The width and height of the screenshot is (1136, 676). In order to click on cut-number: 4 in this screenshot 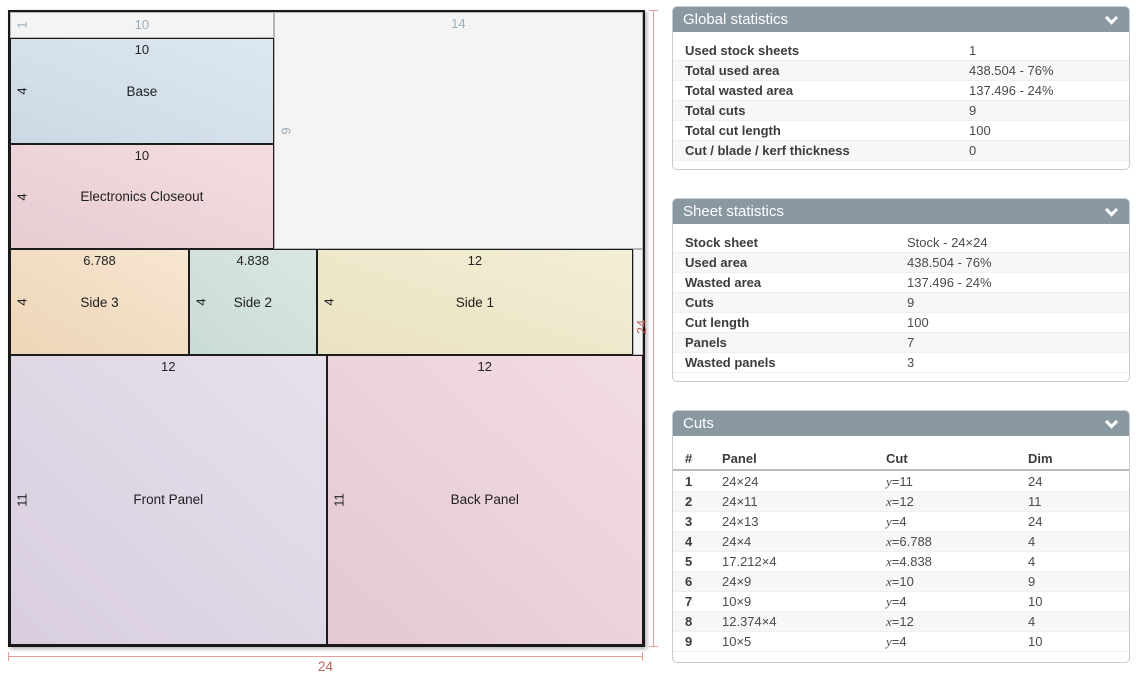, I will do `click(689, 541)`.